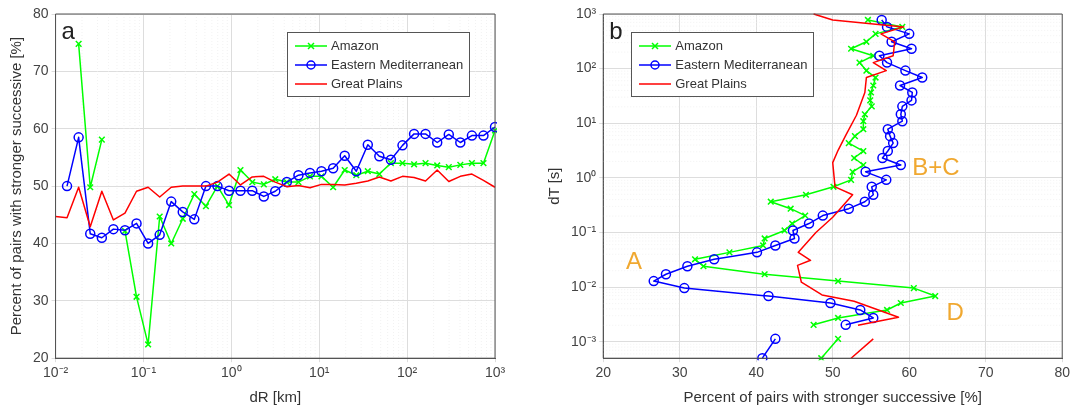  Describe the element at coordinates (554, 186) in the screenshot. I see `y-axis-title: dT [s]` at that location.